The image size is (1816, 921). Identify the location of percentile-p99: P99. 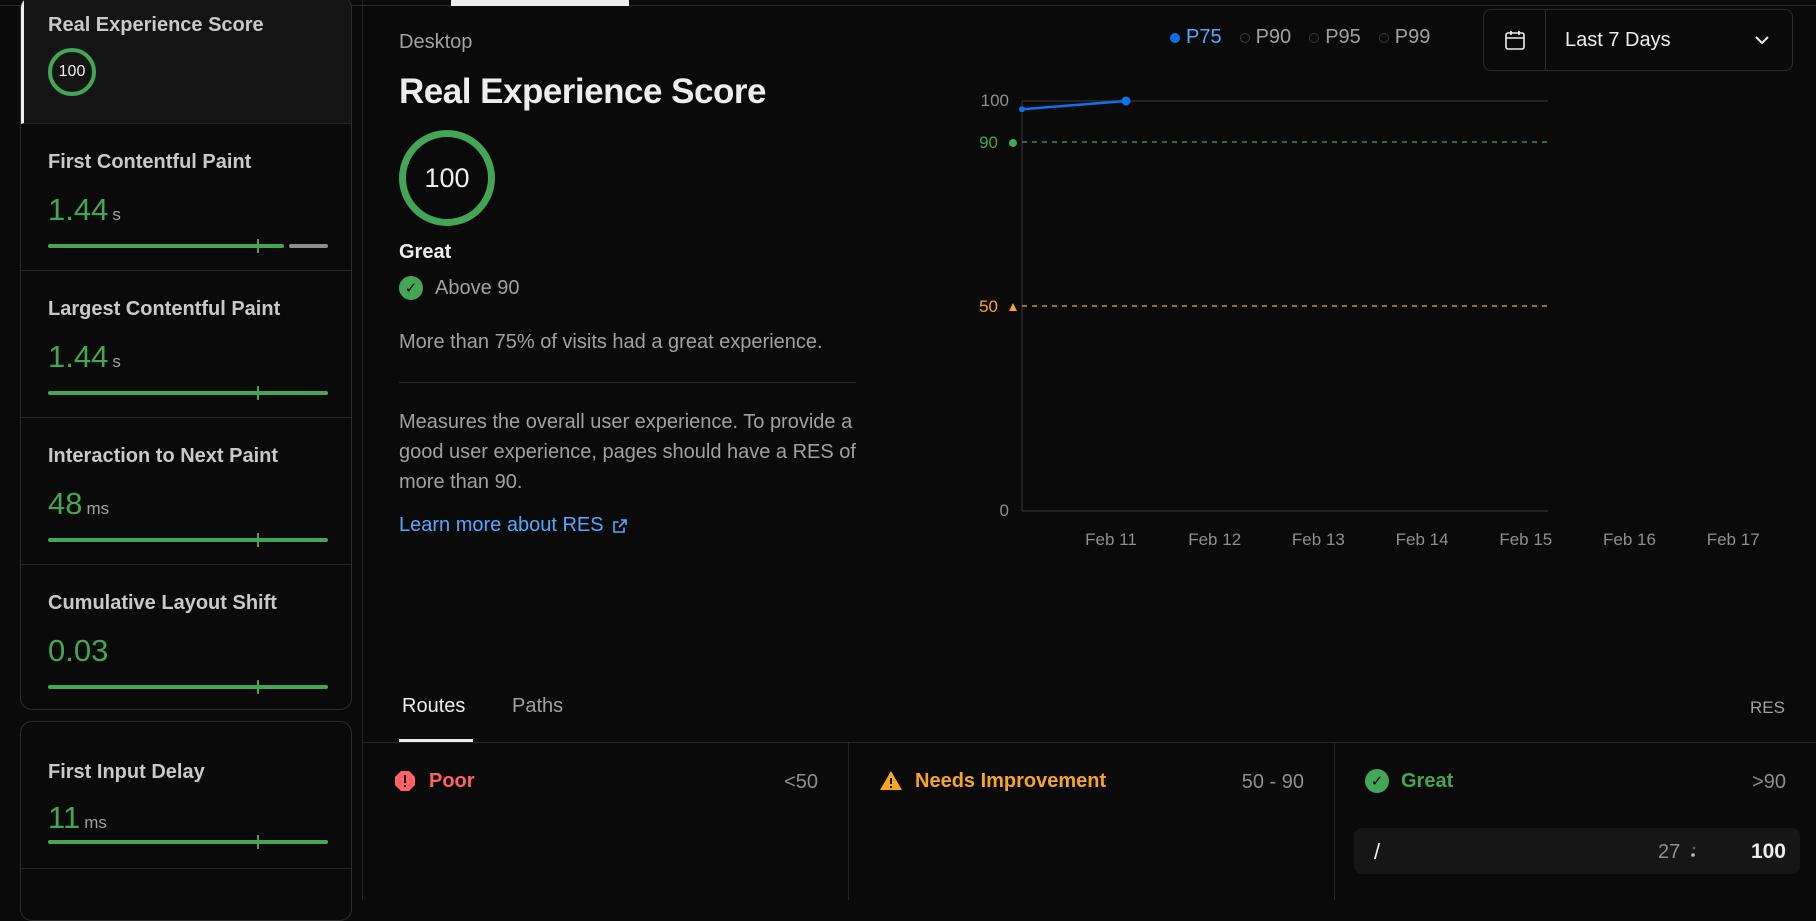
(1404, 37).